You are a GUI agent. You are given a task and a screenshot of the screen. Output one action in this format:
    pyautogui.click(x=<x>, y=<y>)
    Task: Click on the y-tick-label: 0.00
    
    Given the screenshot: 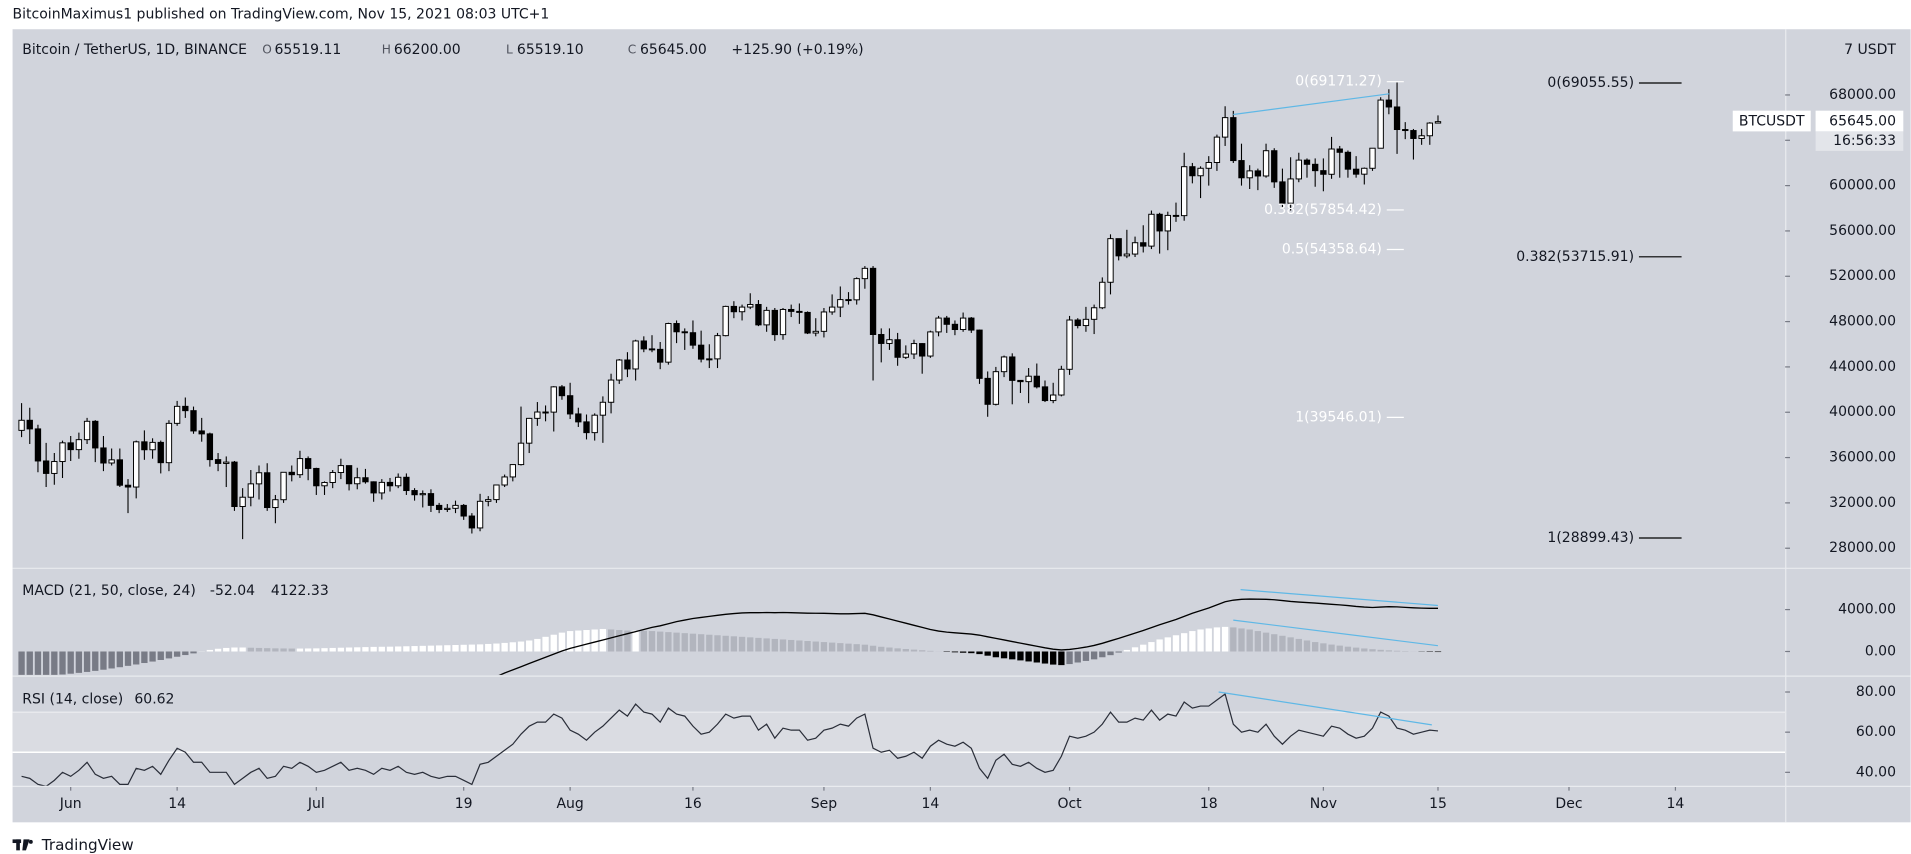 What is the action you would take?
    pyautogui.click(x=1880, y=651)
    